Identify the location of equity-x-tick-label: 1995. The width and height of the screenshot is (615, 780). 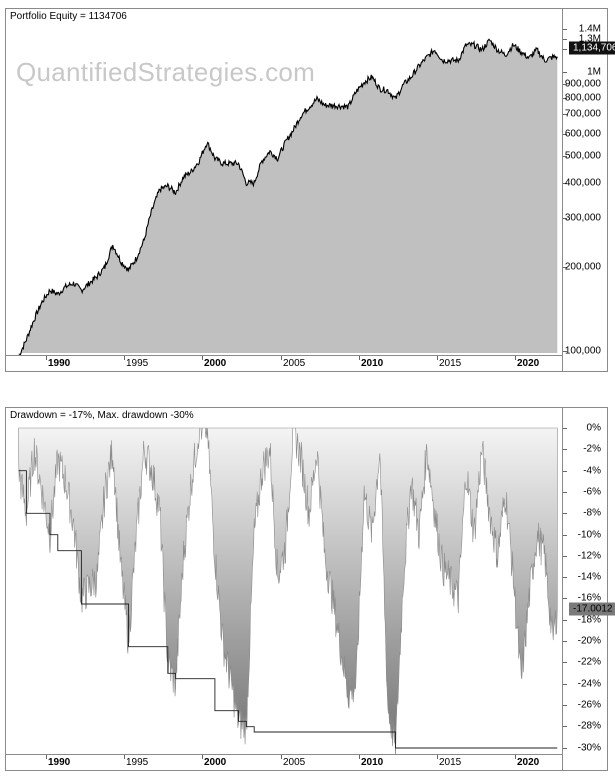
(137, 363).